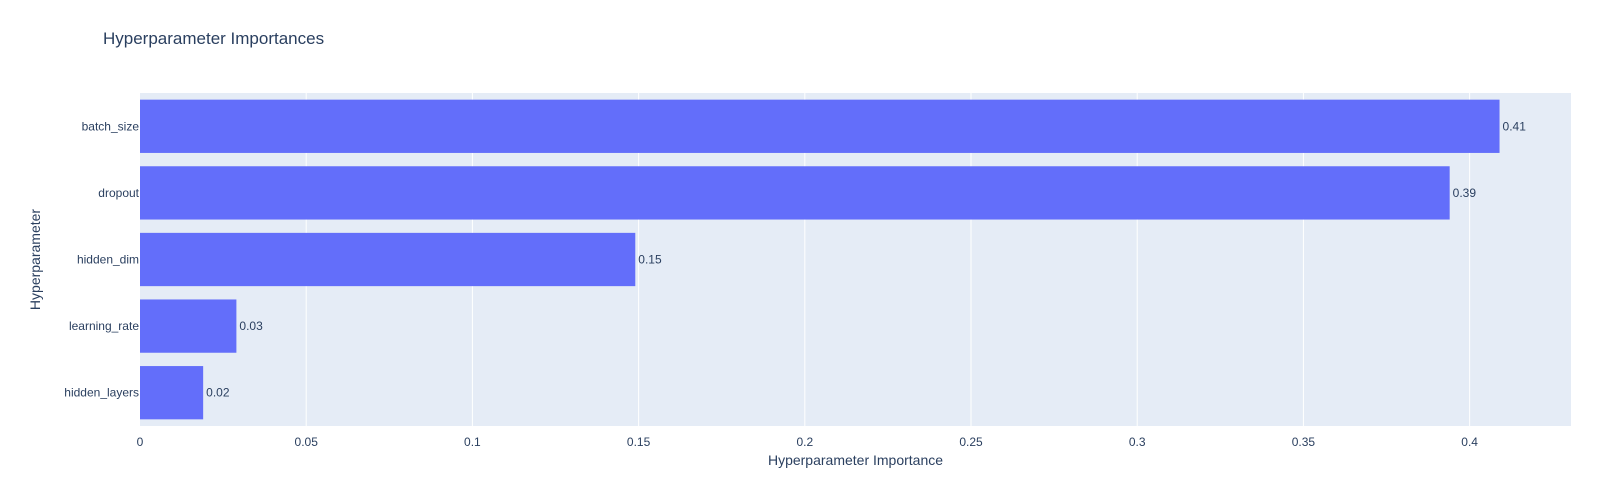  Describe the element at coordinates (388, 259) in the screenshot. I see `bar-hidden-dim` at that location.